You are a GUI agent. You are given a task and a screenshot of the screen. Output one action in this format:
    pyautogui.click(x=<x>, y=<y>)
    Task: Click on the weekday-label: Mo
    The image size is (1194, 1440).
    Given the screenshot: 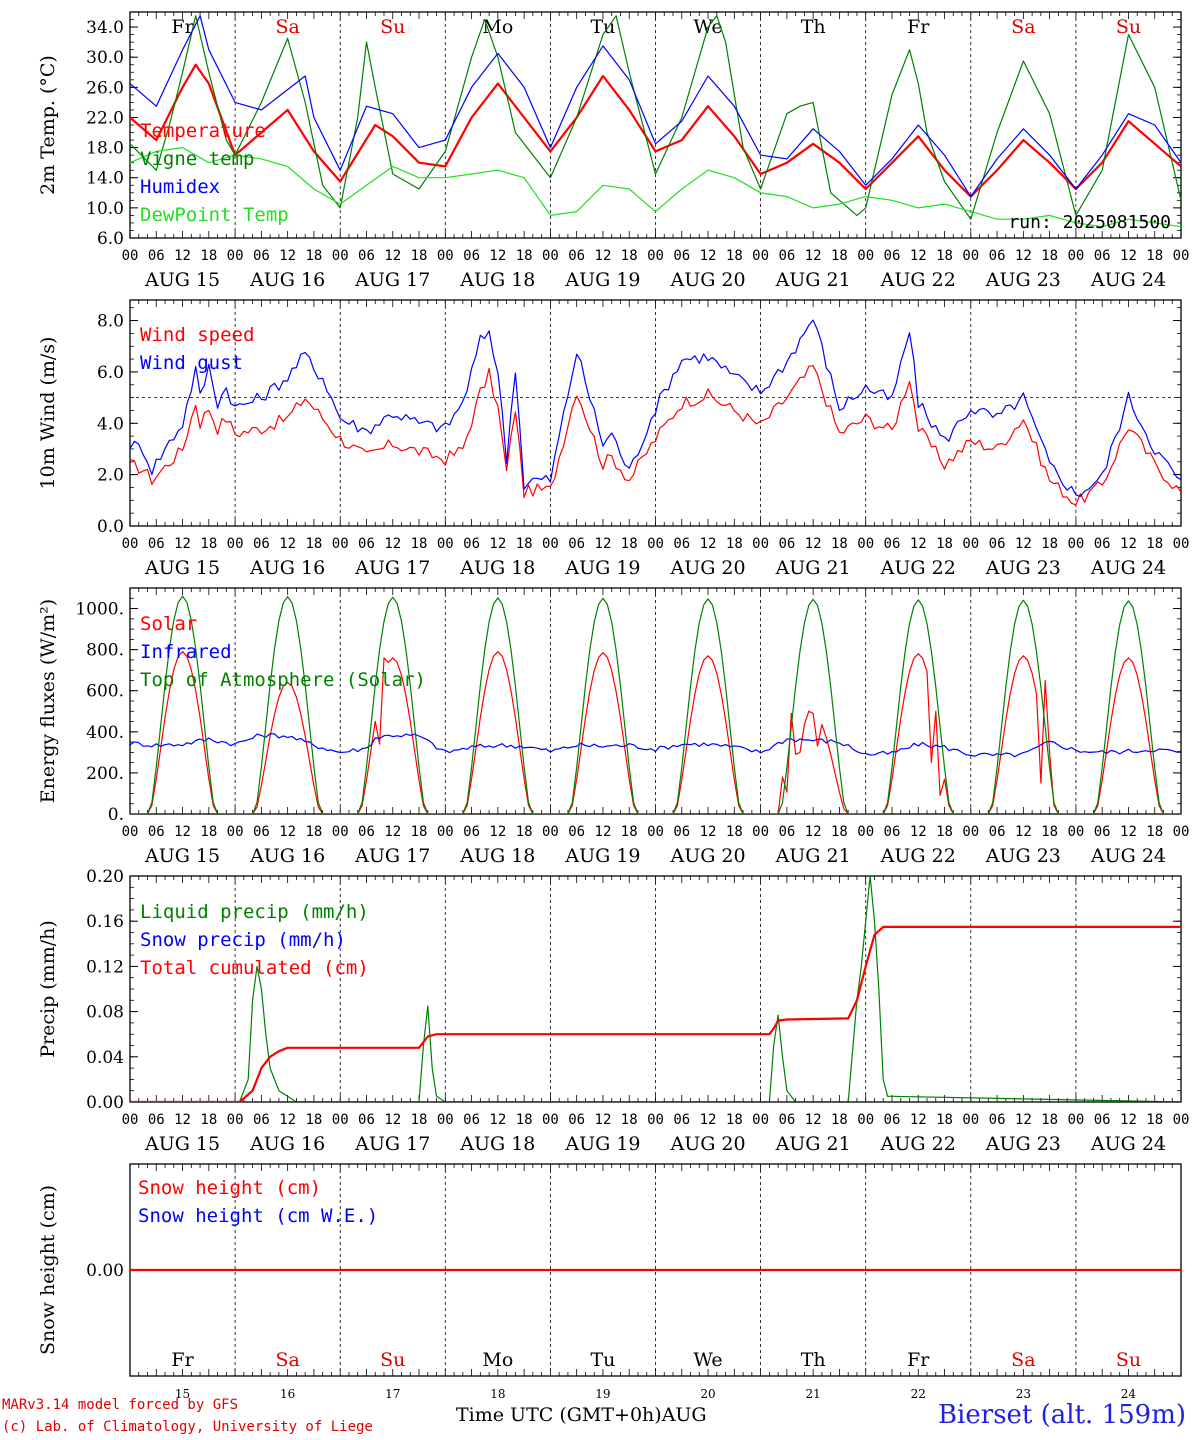 What is the action you would take?
    pyautogui.click(x=497, y=27)
    